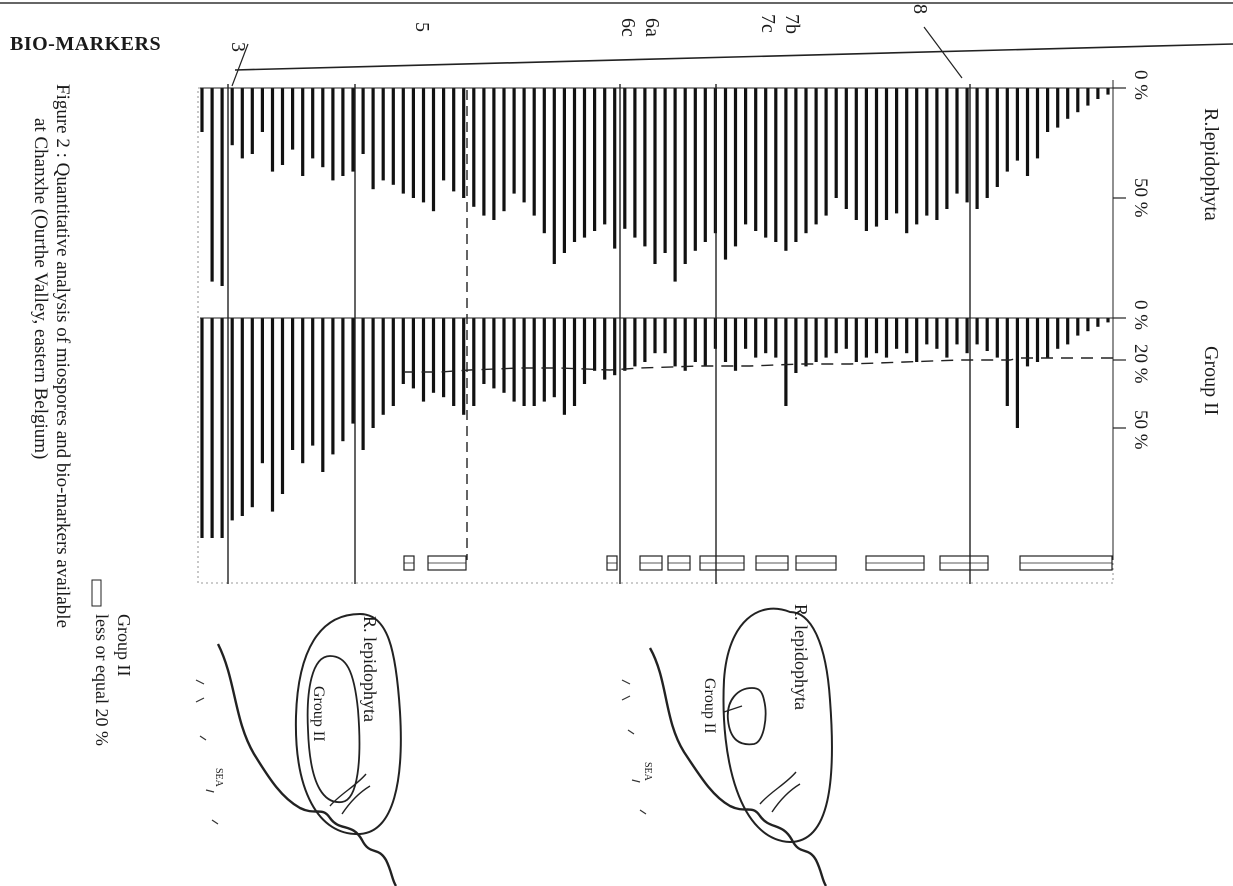 This screenshot has width=1233, height=886. Describe the element at coordinates (86, 44) in the screenshot. I see `section-header: BIO-MARKERS` at that location.